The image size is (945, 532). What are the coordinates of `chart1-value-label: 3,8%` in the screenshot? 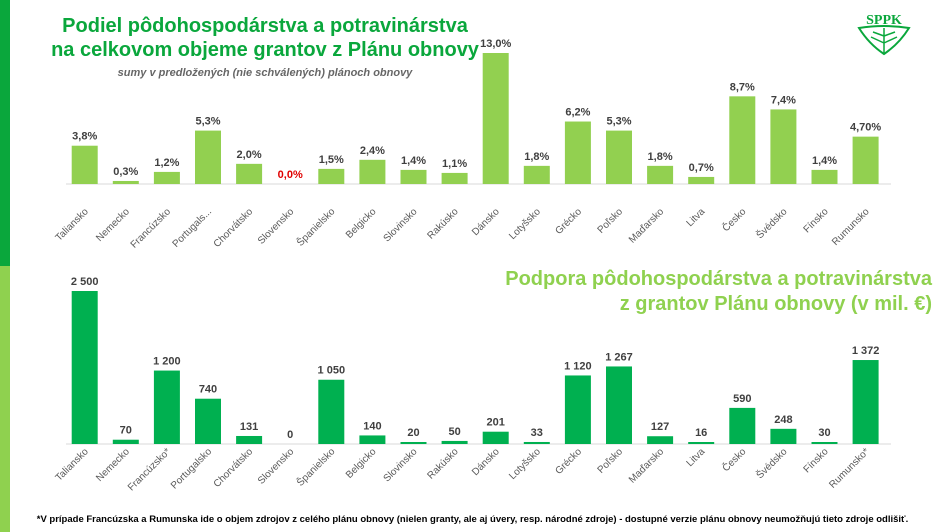 It's located at (84, 137).